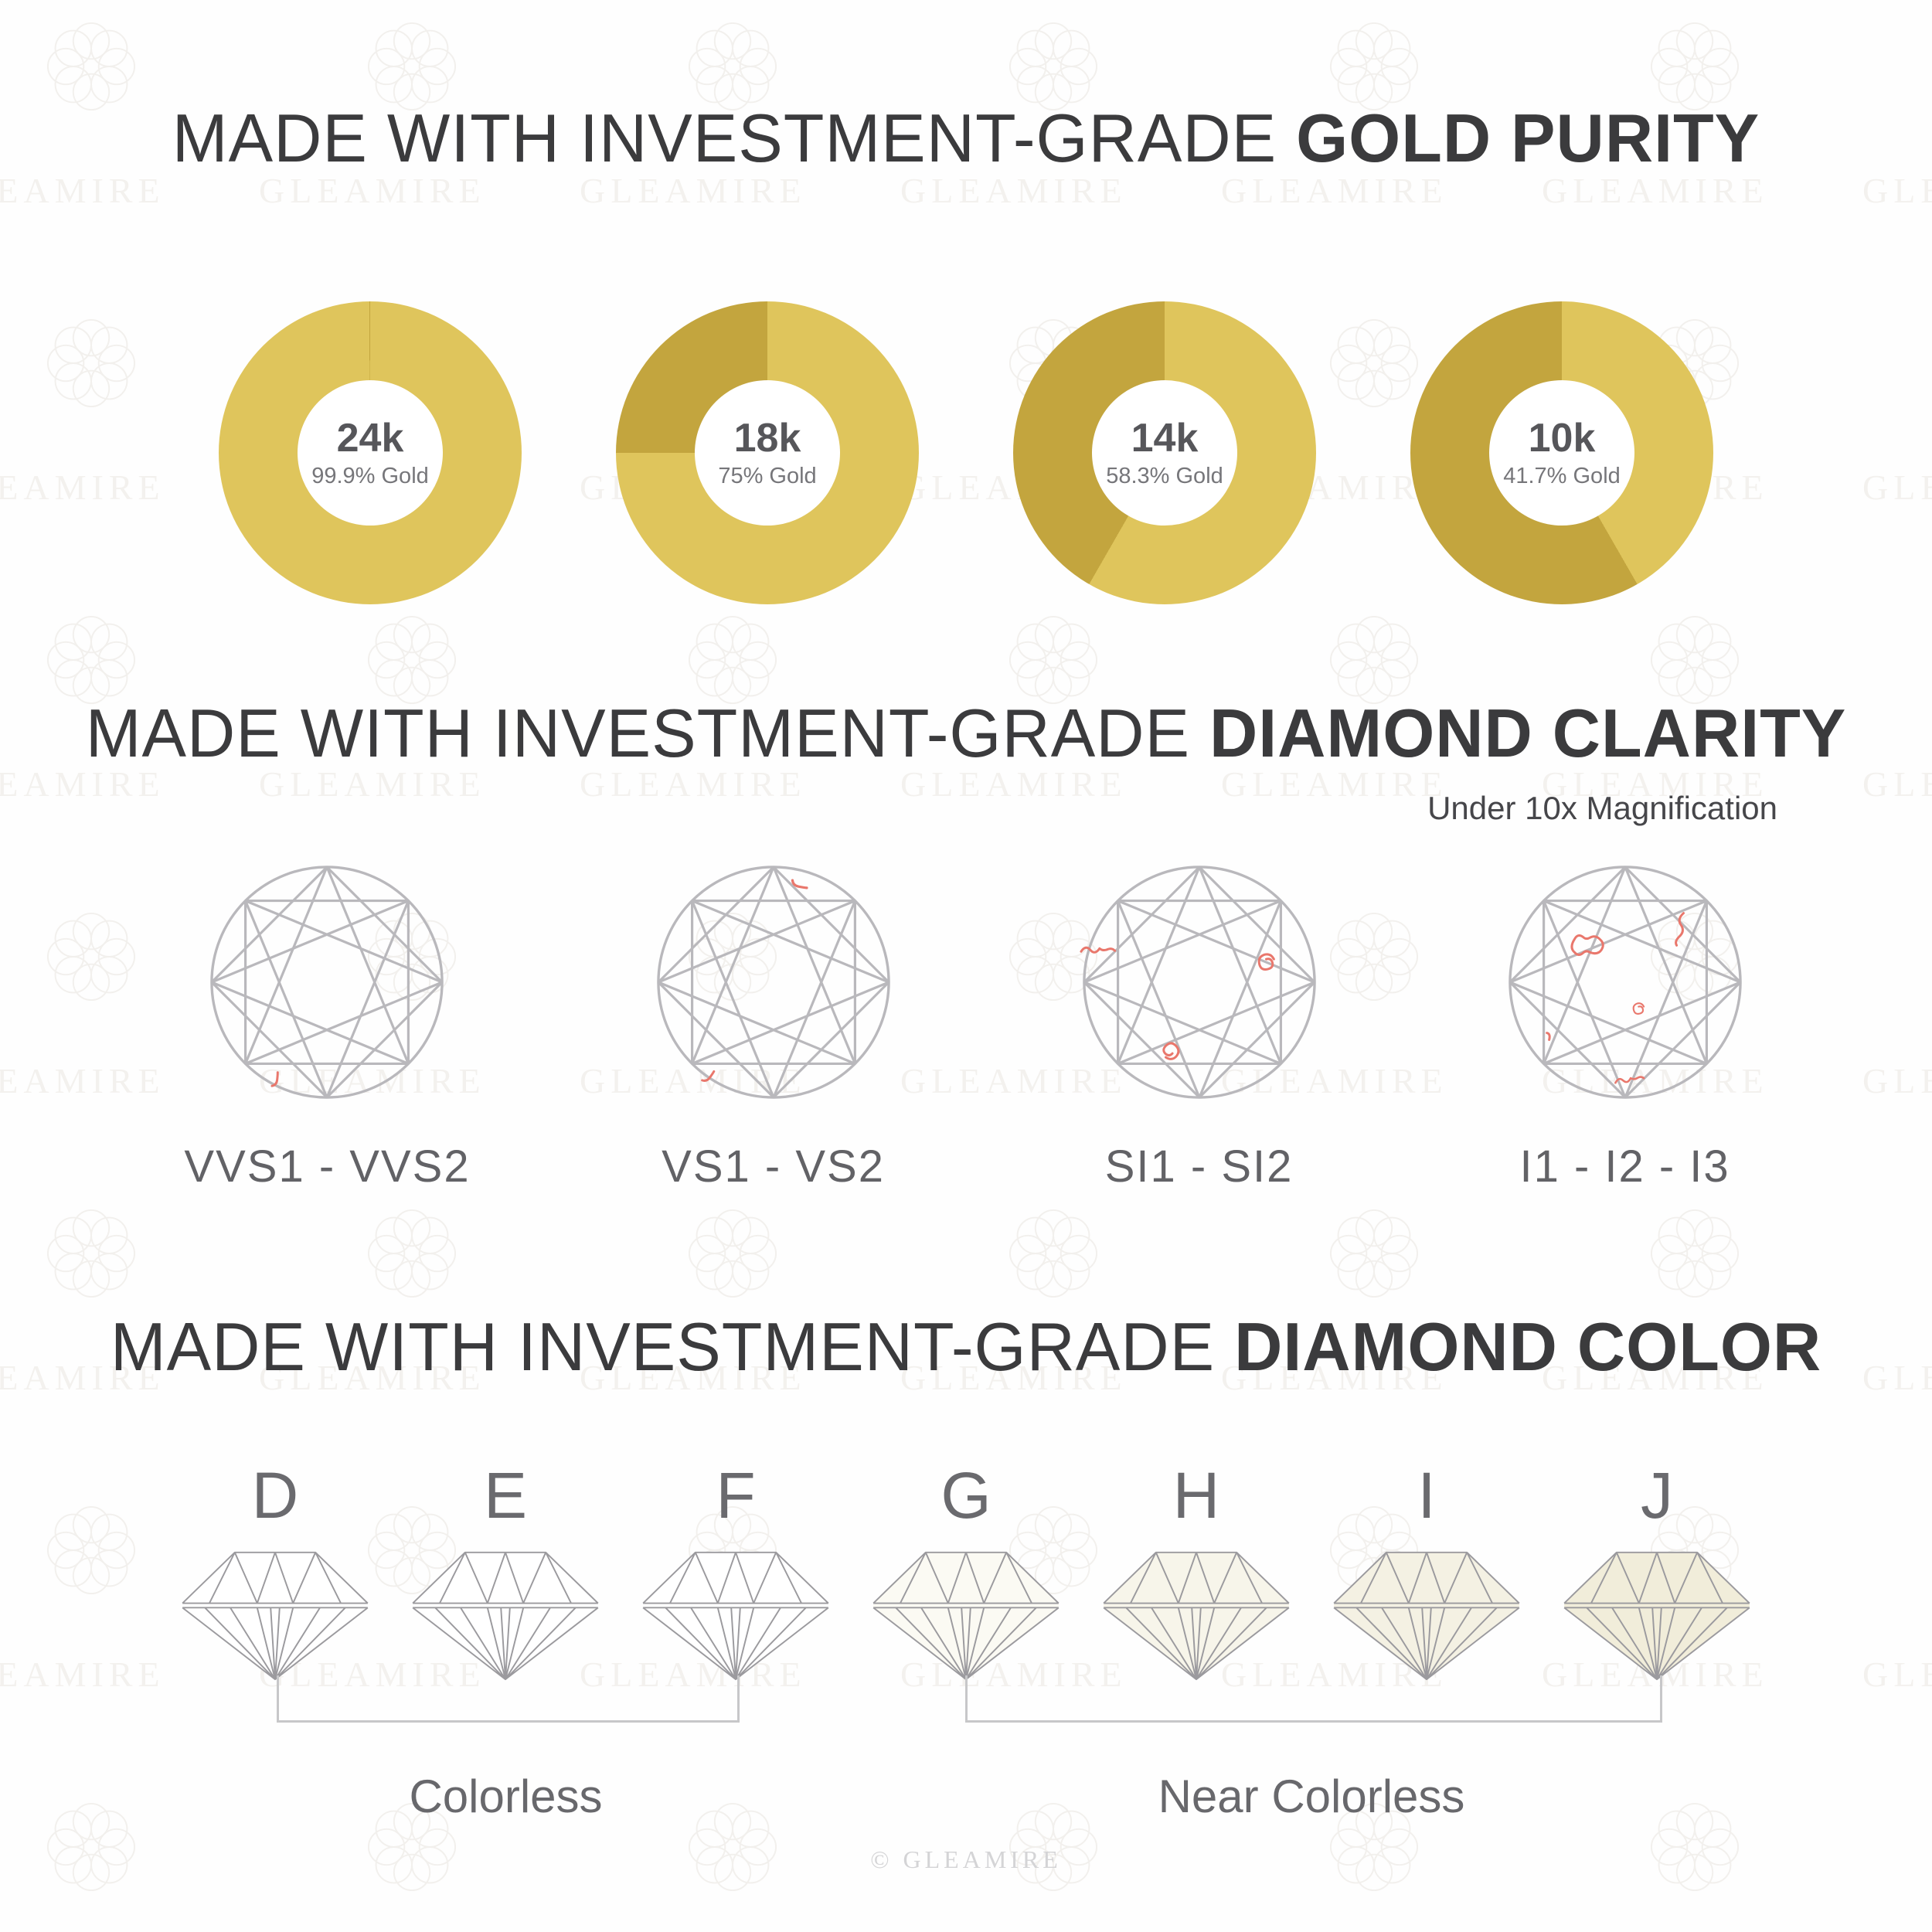 Image resolution: width=1932 pixels, height=1932 pixels. Describe the element at coordinates (1528, 138) in the screenshot. I see `gold-purity-title-bold: GOLD PURITY` at that location.